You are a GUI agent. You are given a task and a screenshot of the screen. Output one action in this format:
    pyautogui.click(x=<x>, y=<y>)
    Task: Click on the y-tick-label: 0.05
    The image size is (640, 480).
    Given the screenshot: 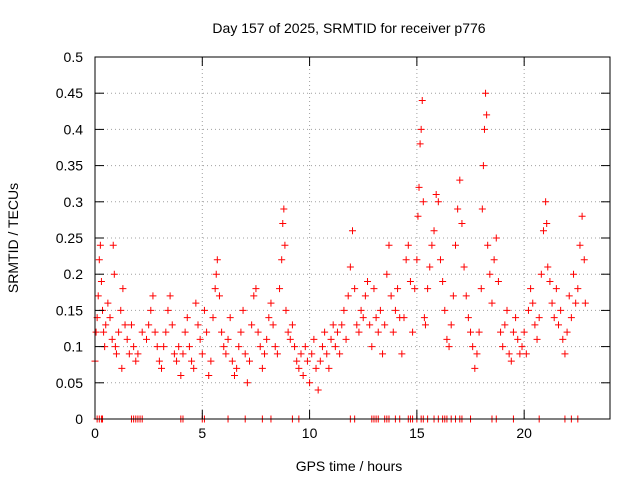 What is the action you would take?
    pyautogui.click(x=69, y=383)
    